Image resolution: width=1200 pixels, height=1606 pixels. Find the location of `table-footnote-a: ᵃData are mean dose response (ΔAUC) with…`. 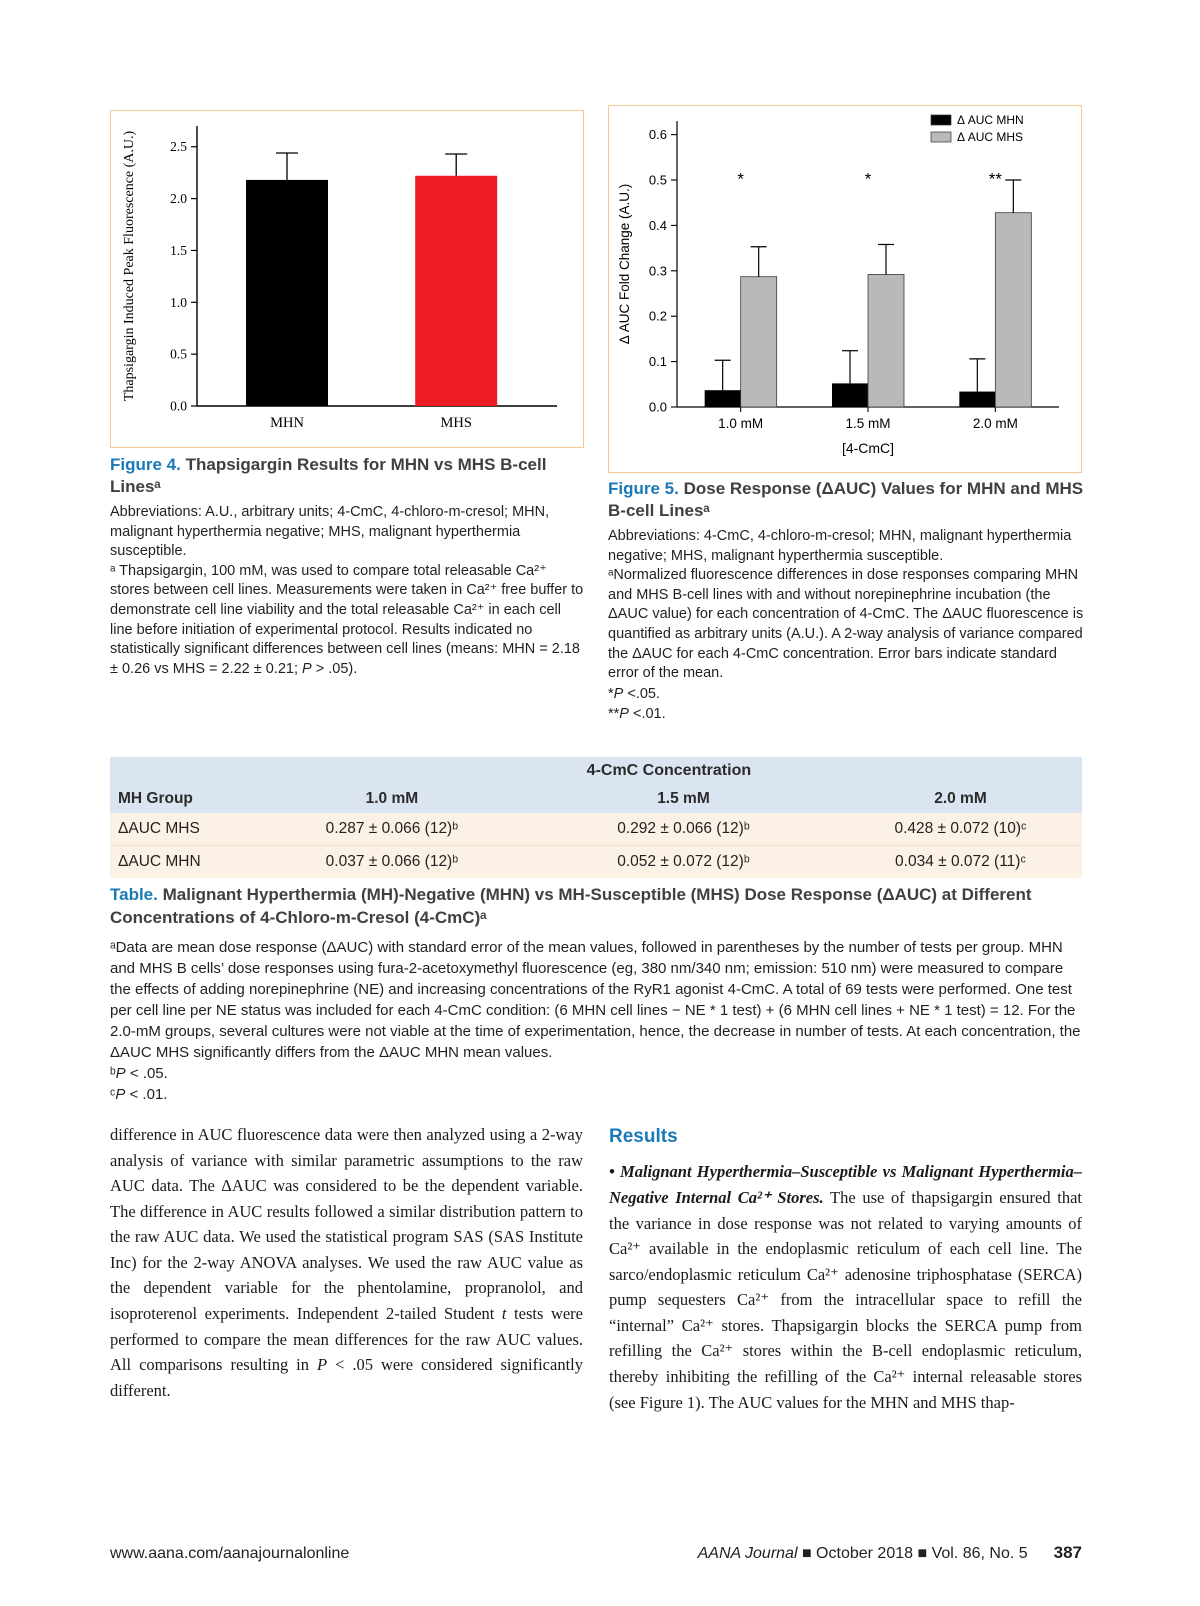

table-footnote-a: ᵃData are mean dose response (ΔAUC) with… is located at coordinates (595, 999).